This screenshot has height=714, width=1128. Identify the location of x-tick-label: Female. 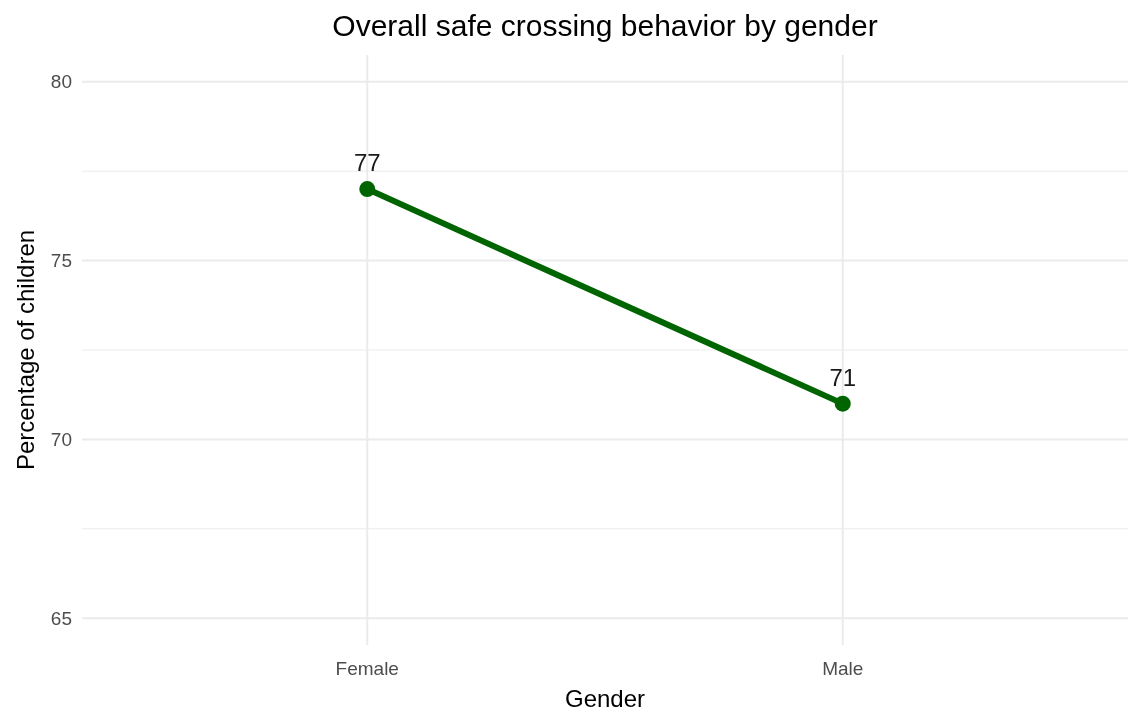
(367, 668).